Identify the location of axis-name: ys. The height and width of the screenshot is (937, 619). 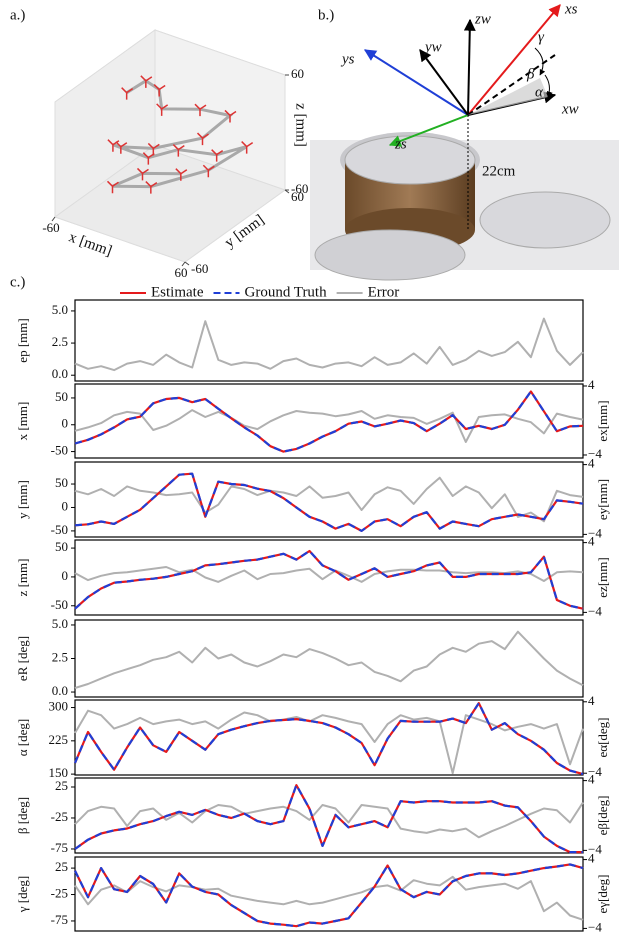
(347, 59).